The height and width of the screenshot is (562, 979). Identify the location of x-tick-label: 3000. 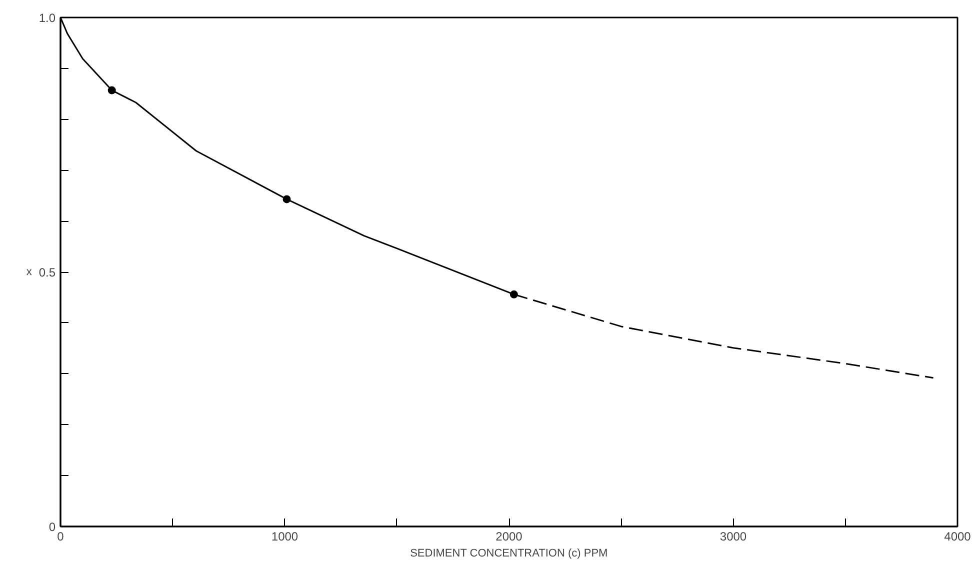
(733, 537).